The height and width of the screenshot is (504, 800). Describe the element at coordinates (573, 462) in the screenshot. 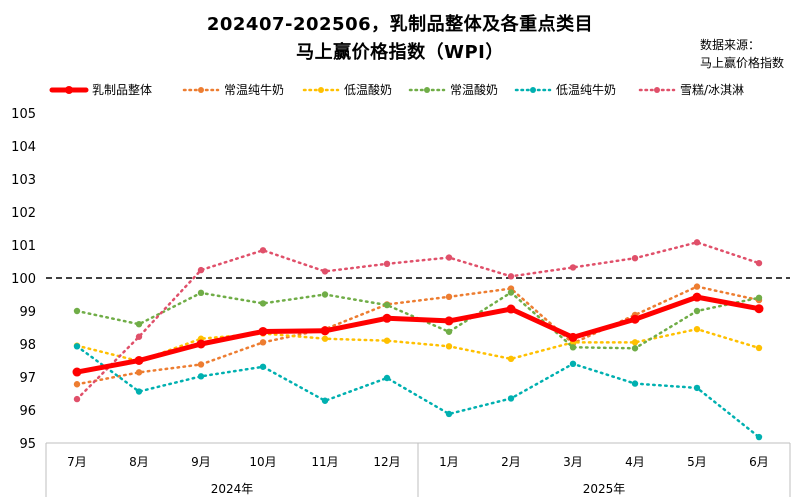

I see `x-tick-label: 3月` at that location.